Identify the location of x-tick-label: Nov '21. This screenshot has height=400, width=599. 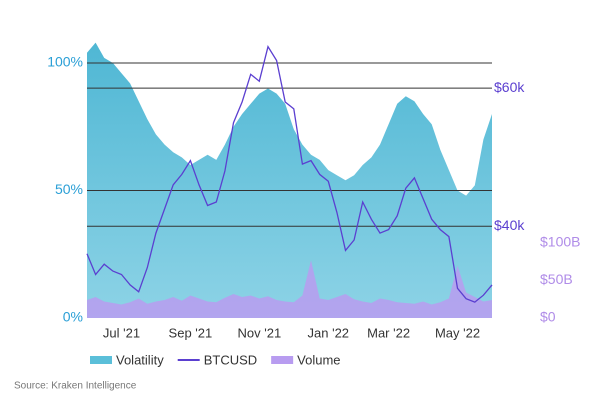
(260, 332).